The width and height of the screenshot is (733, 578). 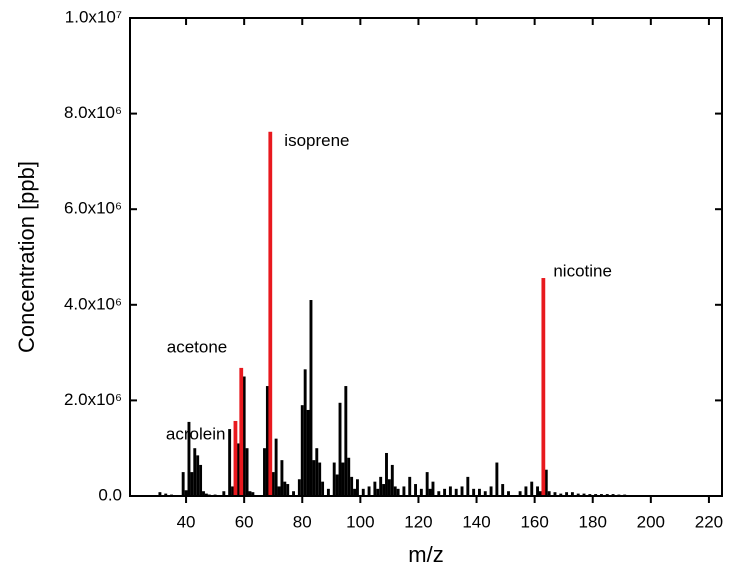 What do you see at coordinates (360, 521) in the screenshot?
I see `x-tick-label: 100` at bounding box center [360, 521].